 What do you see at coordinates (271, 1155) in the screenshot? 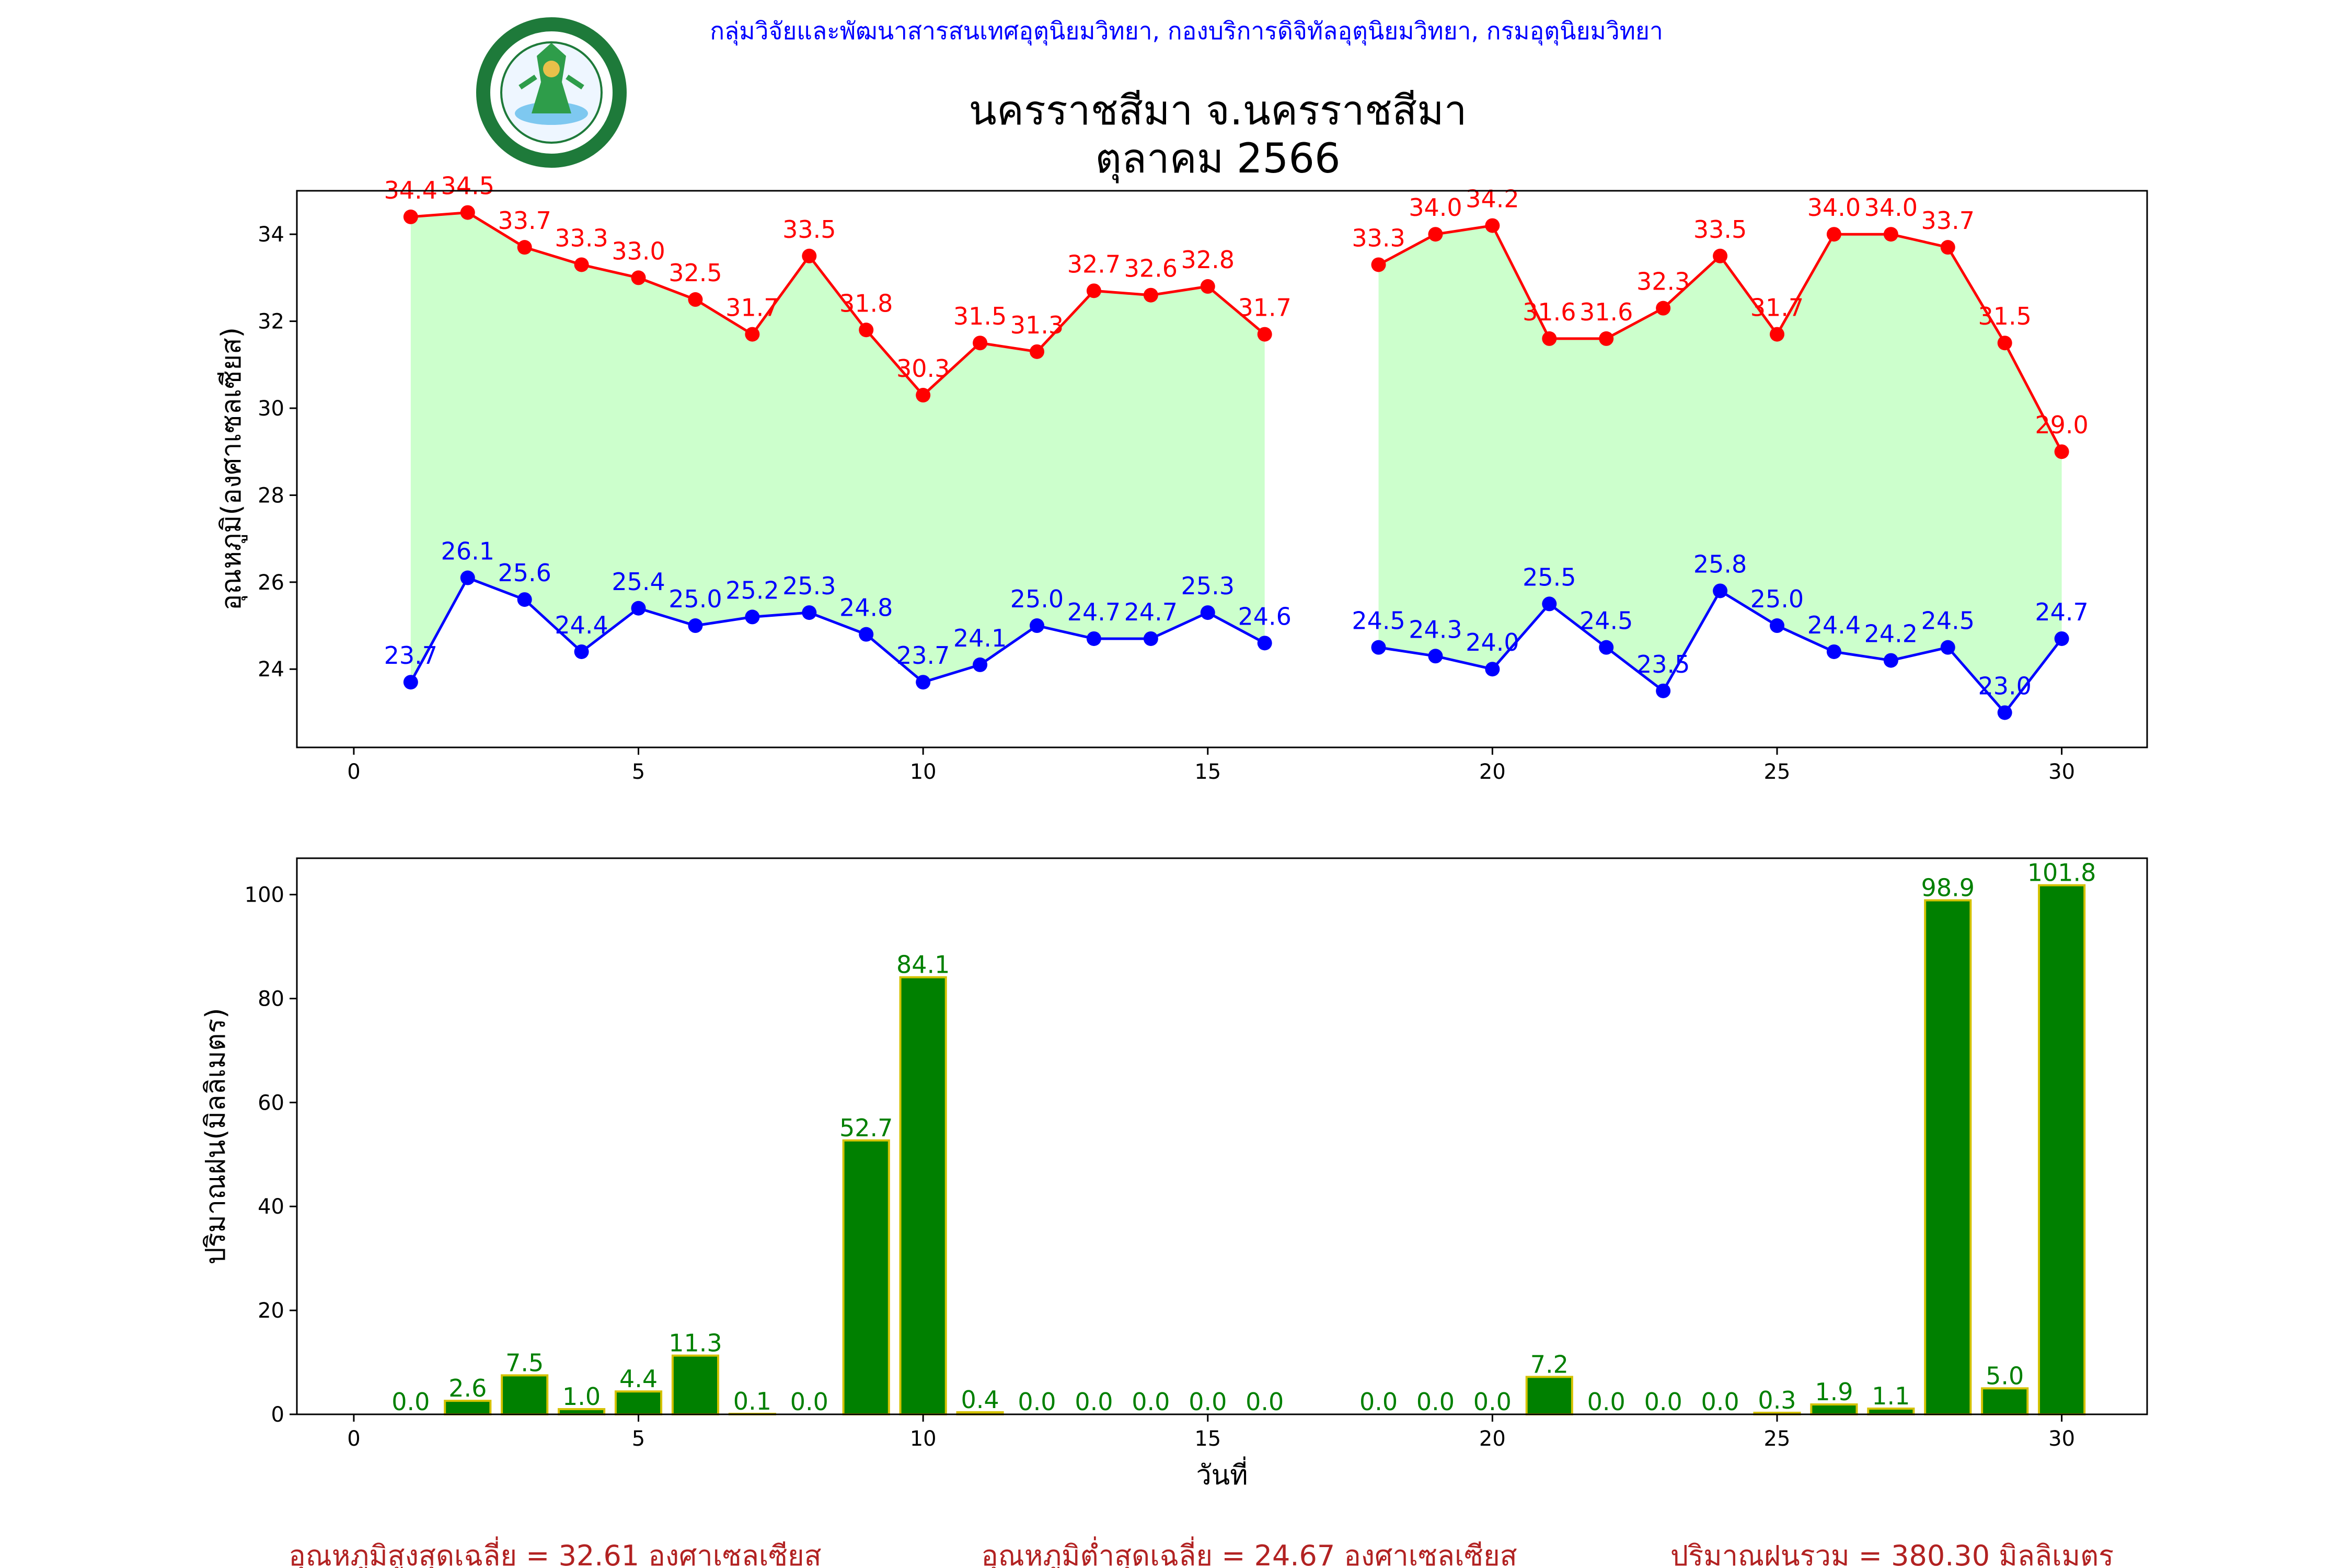
I see `rainfall-y-ticks: 0 20 40 60 80 100` at bounding box center [271, 1155].